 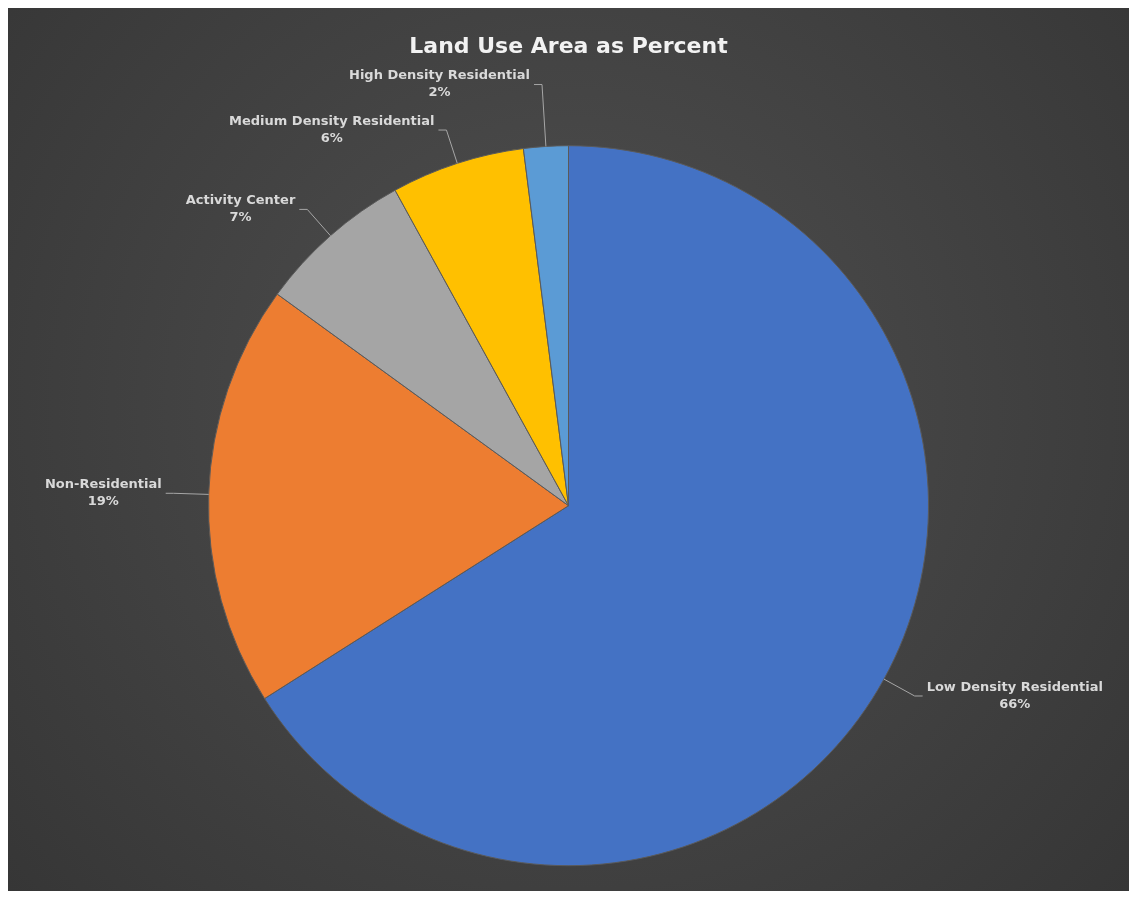 I want to click on chart-title: Land Use Area as Percent, so click(x=569, y=45).